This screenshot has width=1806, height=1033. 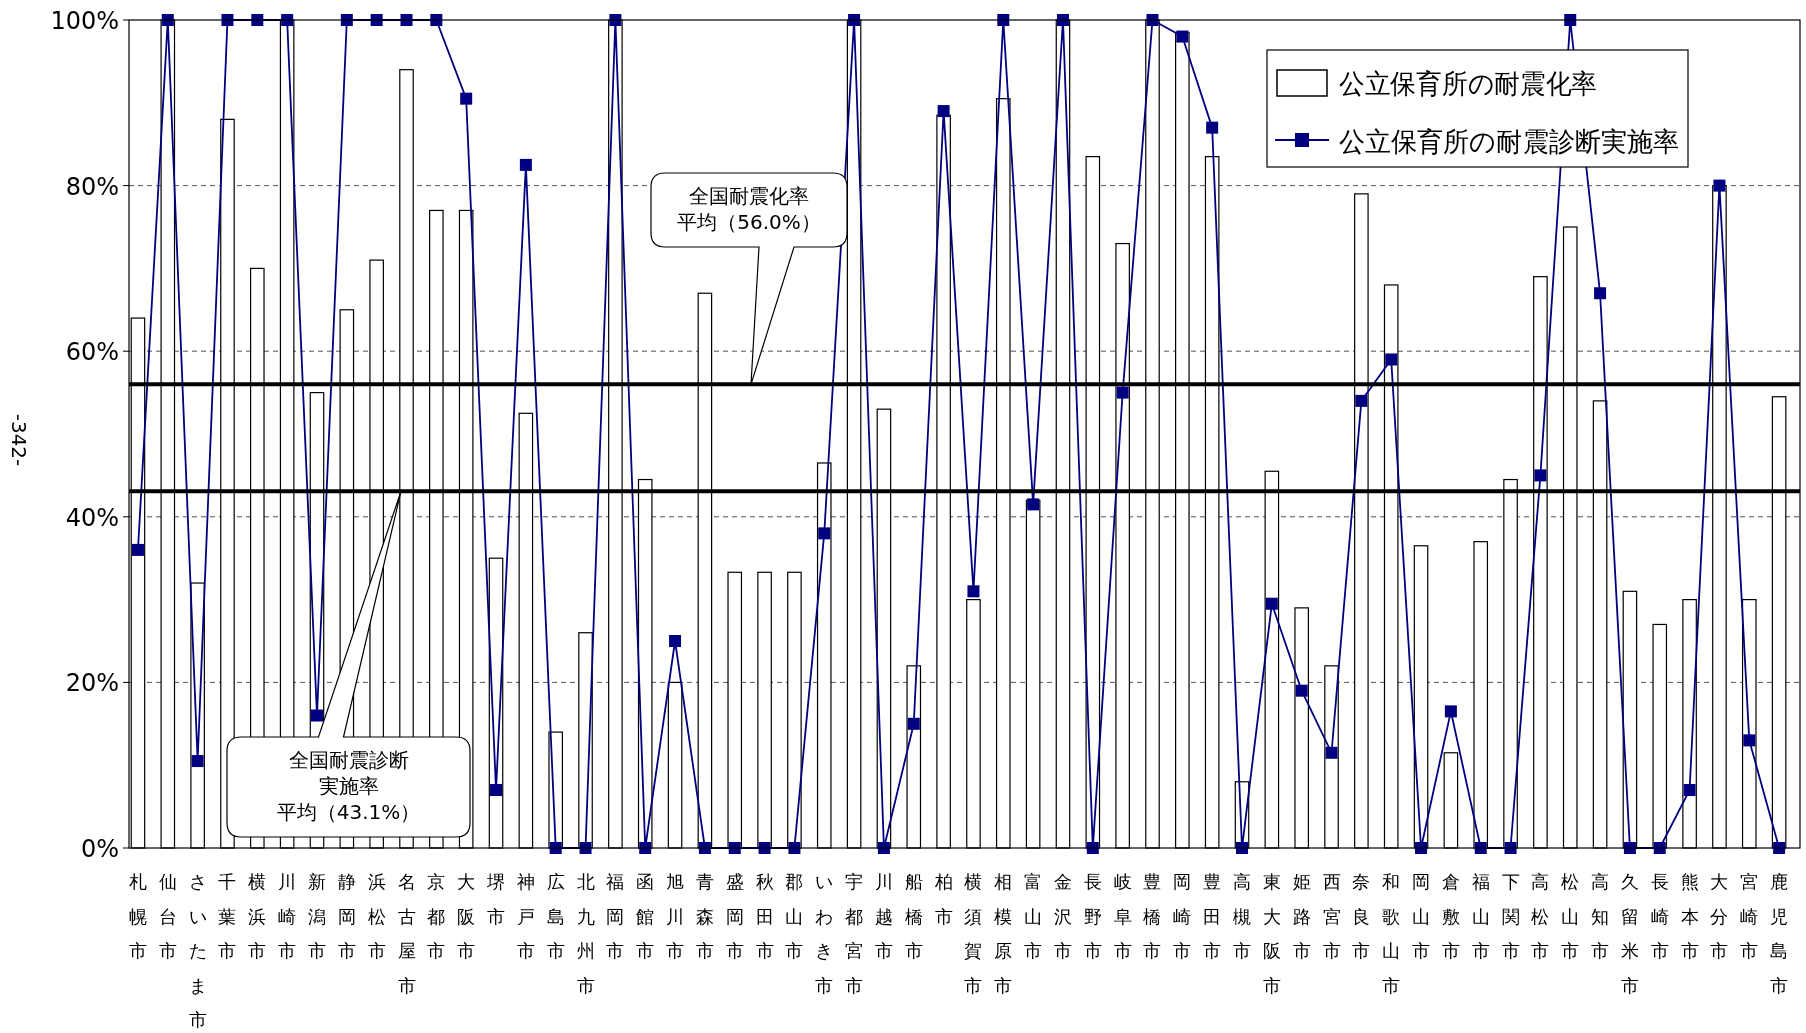 What do you see at coordinates (1361, 916) in the screenshot?
I see `x-tick-label: 奈良市` at bounding box center [1361, 916].